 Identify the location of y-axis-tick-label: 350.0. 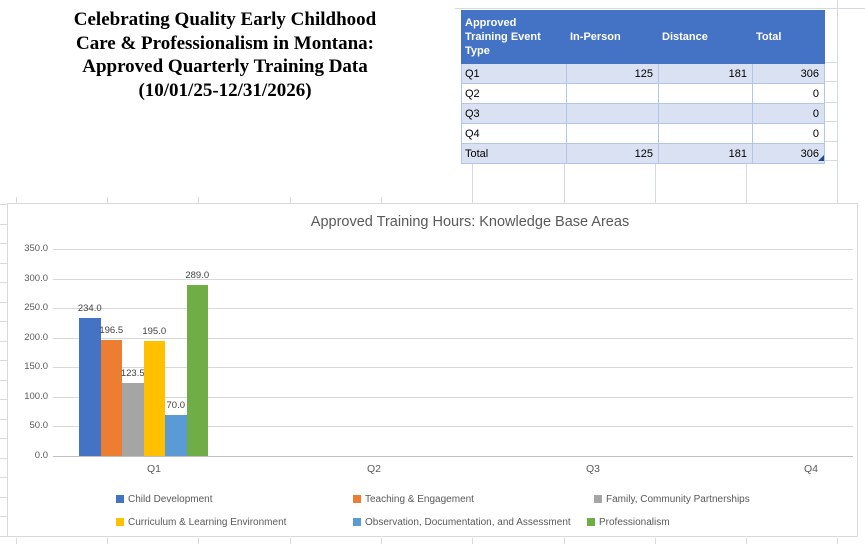
(36, 248).